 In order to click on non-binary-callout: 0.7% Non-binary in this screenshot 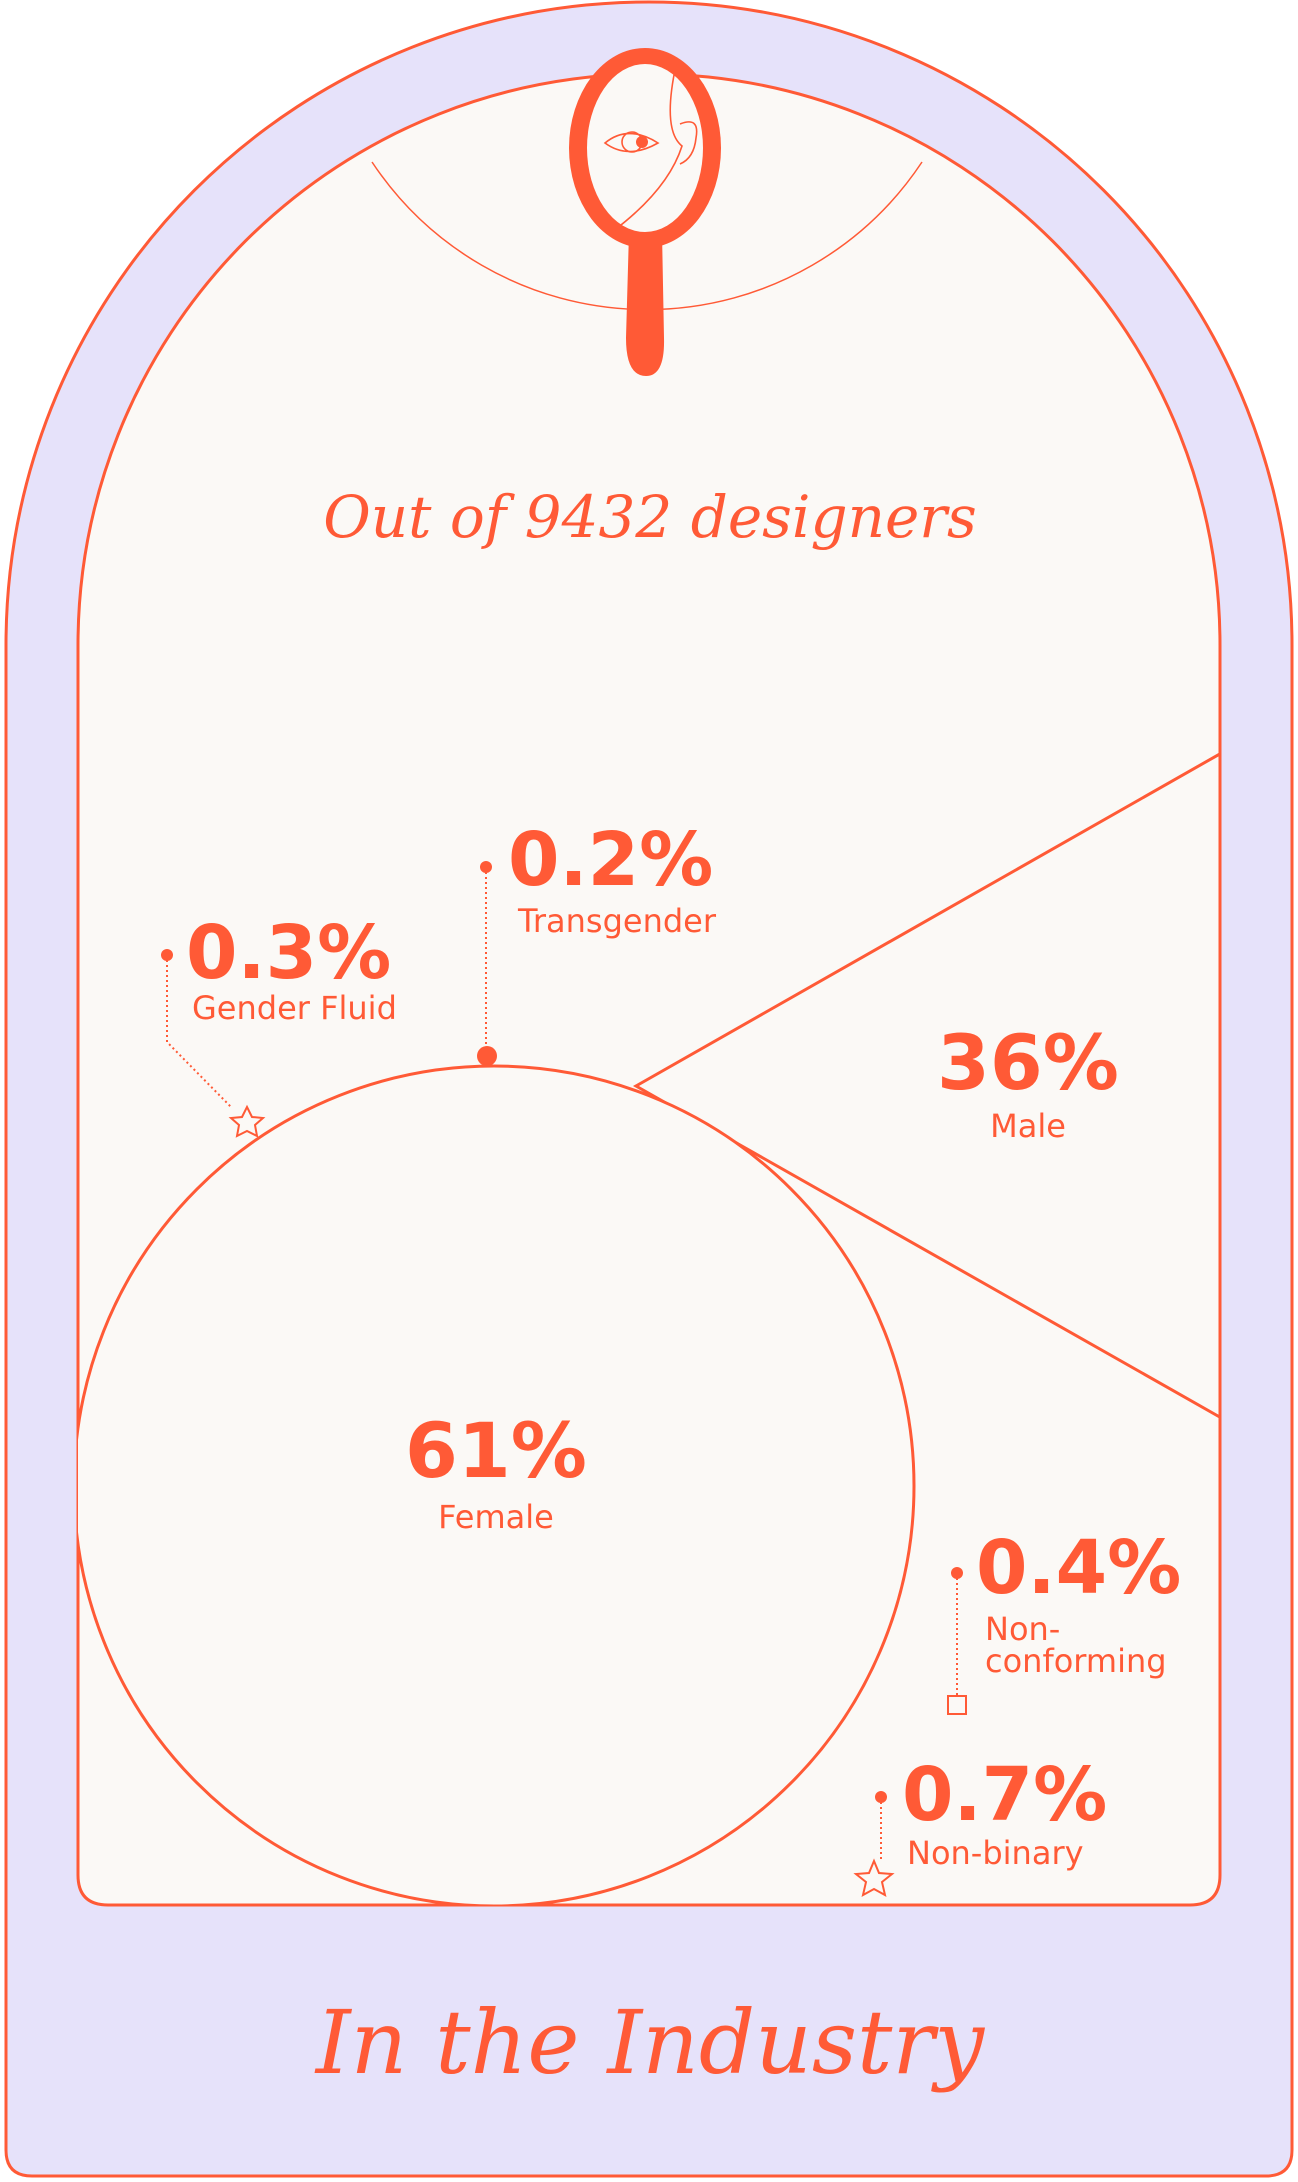, I will do `click(980, 1824)`.